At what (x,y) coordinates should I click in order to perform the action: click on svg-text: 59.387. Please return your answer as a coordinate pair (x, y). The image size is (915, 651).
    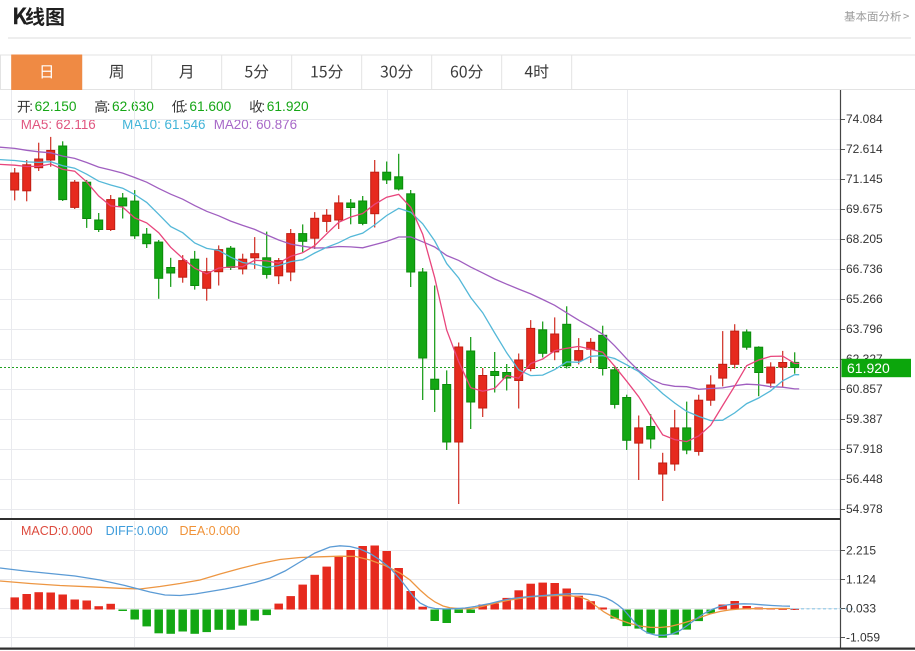
    Looking at the image, I should click on (864, 419).